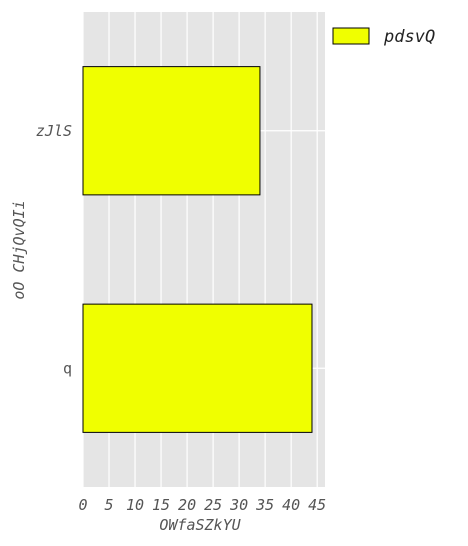  I want to click on bar-q, so click(197, 368).